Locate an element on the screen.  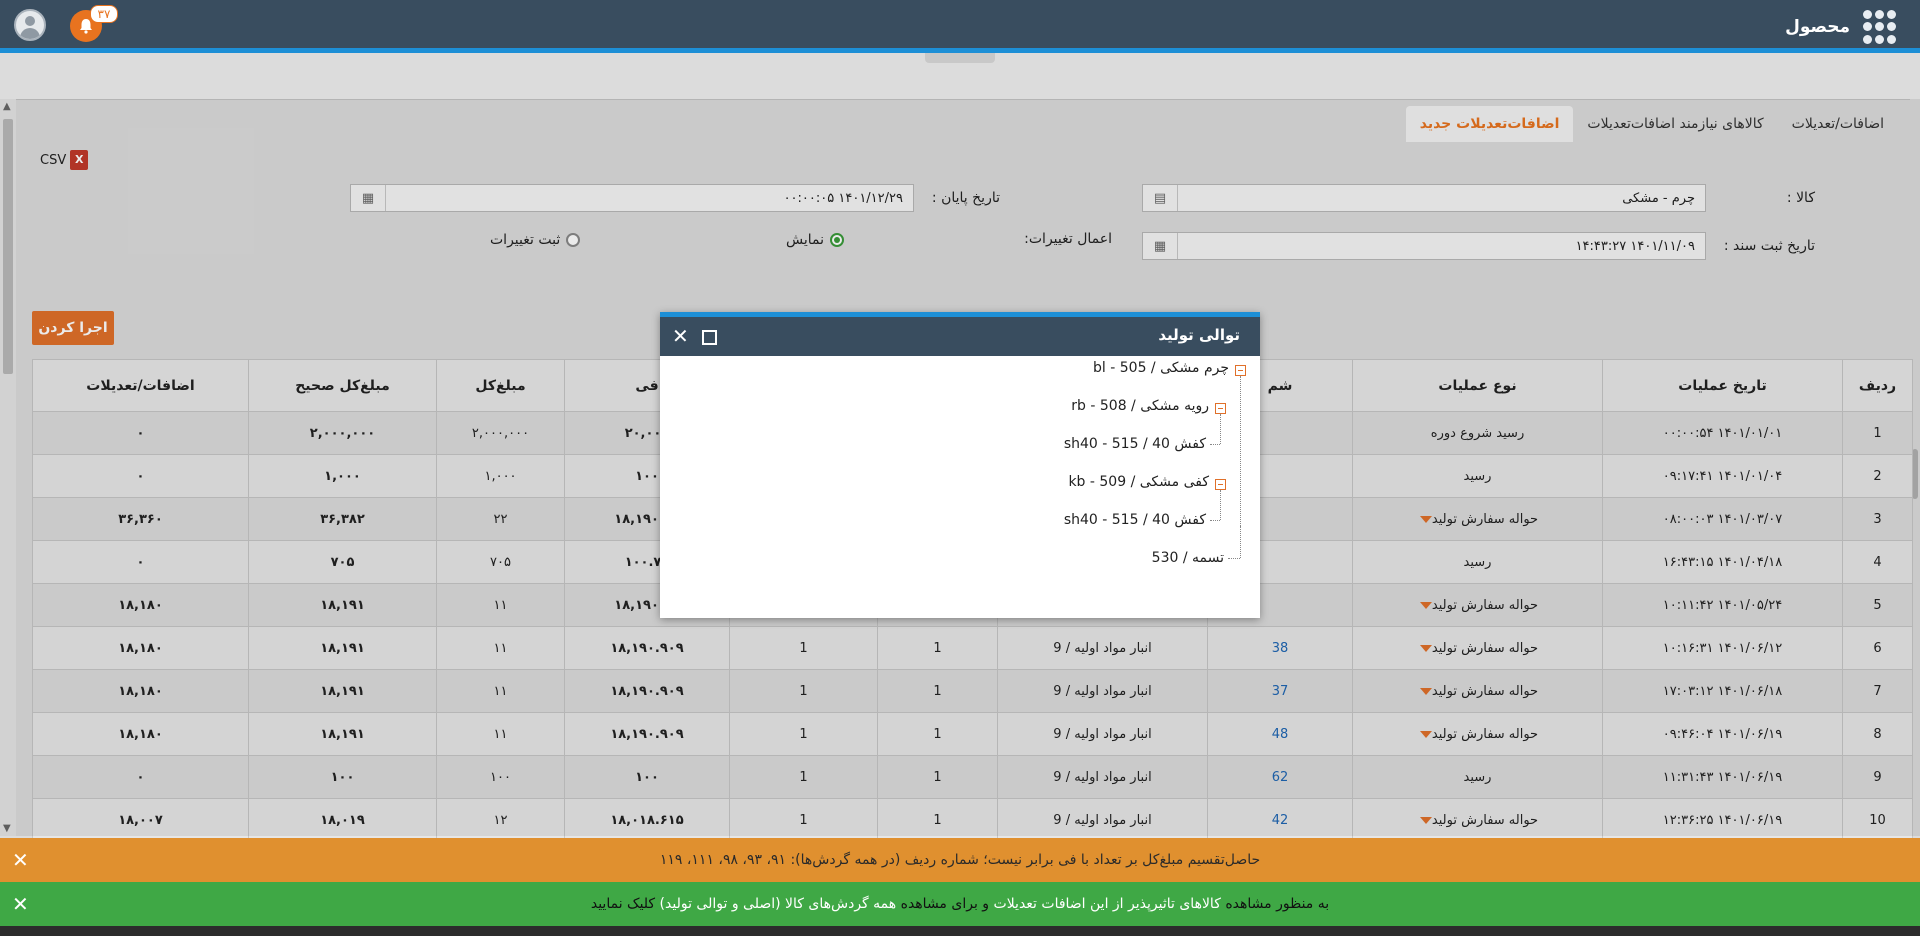
right-scroll-thumb is located at coordinates (1915, 474).